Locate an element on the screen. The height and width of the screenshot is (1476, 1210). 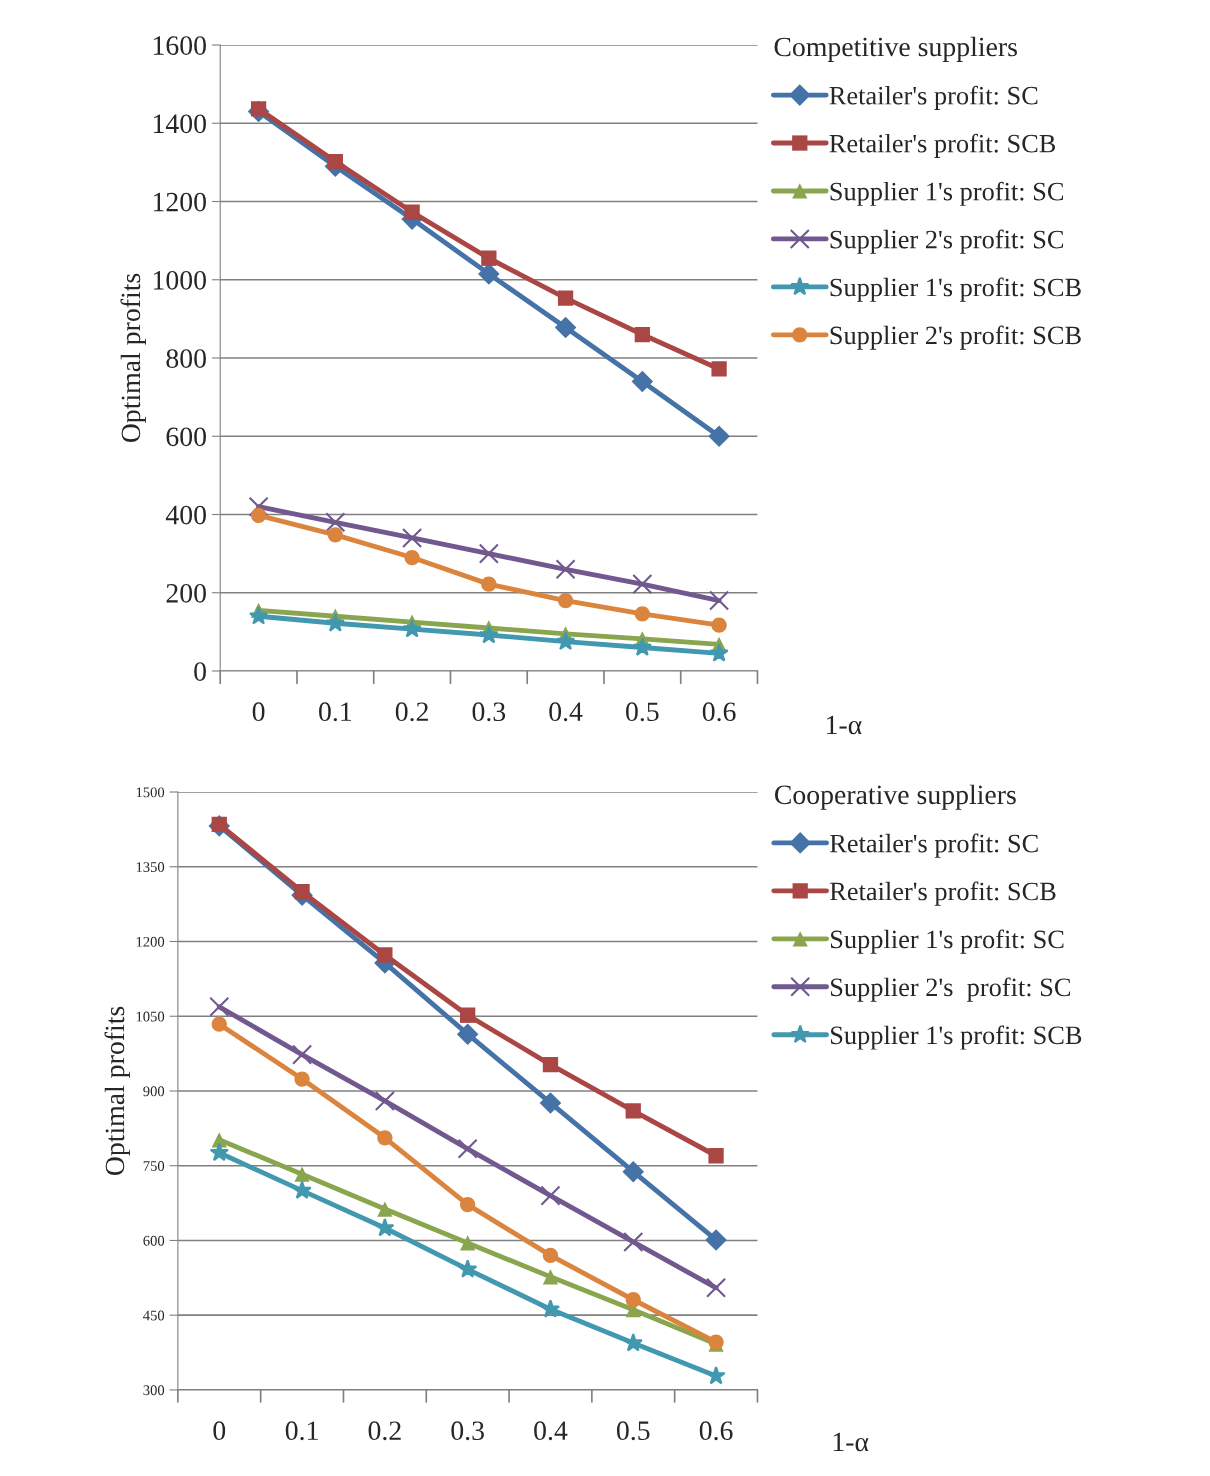
x-tick-label: 0.6 is located at coordinates (716, 1431).